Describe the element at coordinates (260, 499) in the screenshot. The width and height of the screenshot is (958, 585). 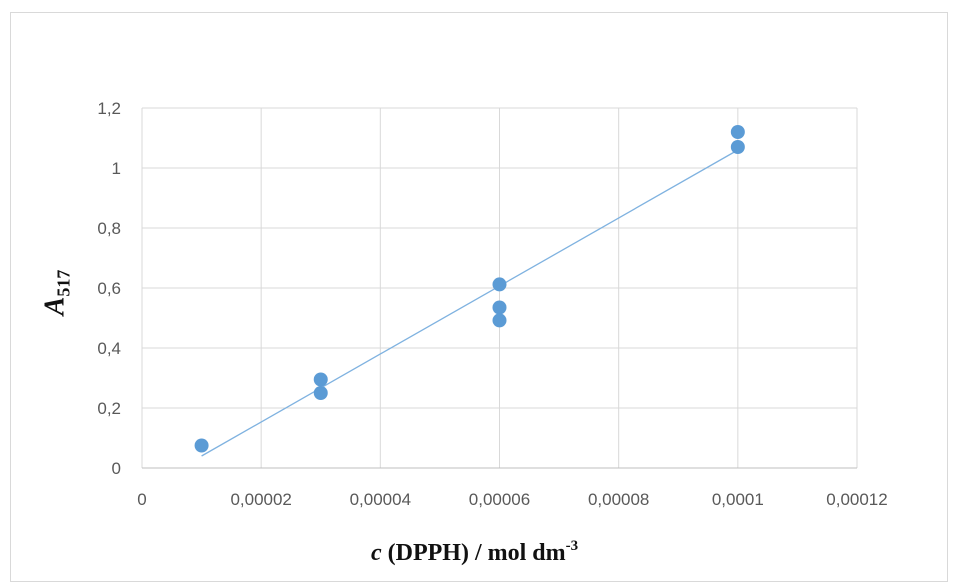
I see `x-tick-label: 0,00002` at that location.